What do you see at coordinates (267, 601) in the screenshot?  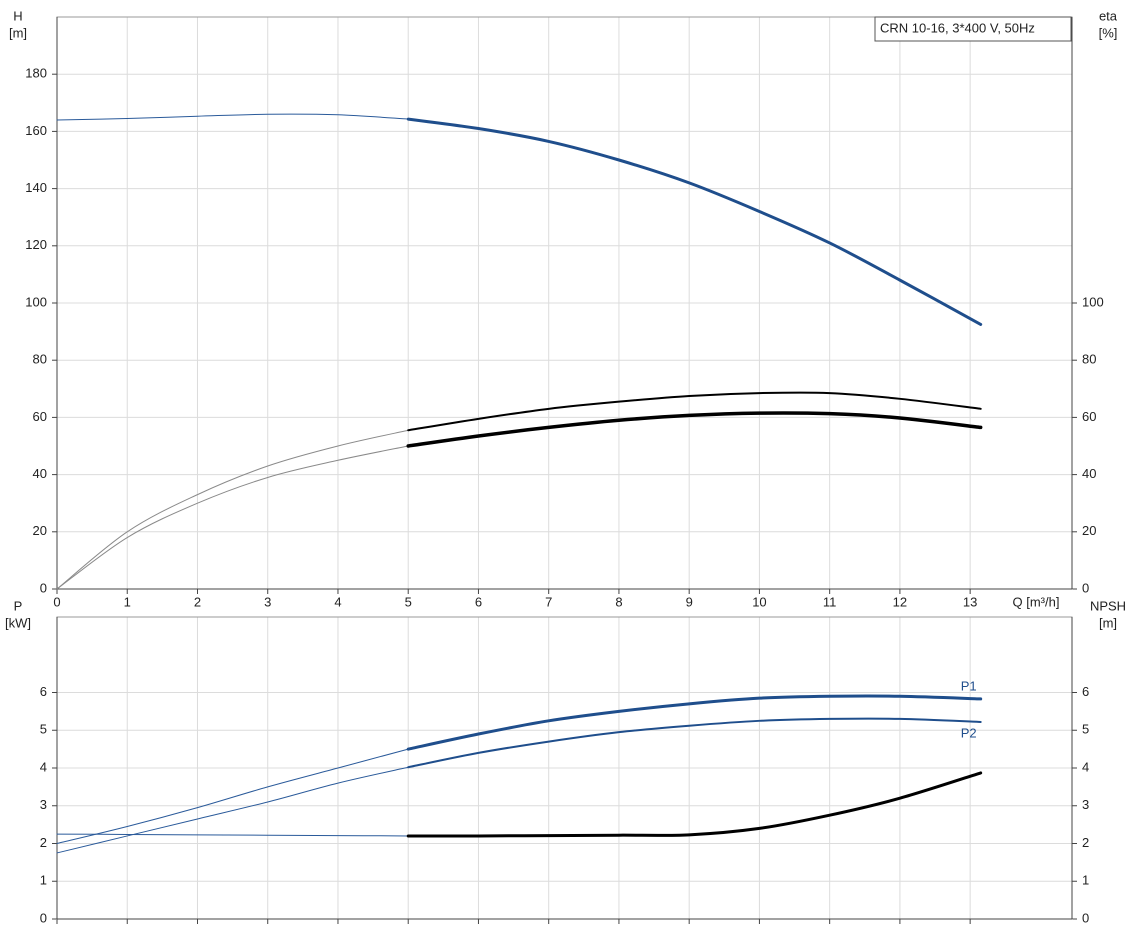 I see `x-tick-label: 3` at bounding box center [267, 601].